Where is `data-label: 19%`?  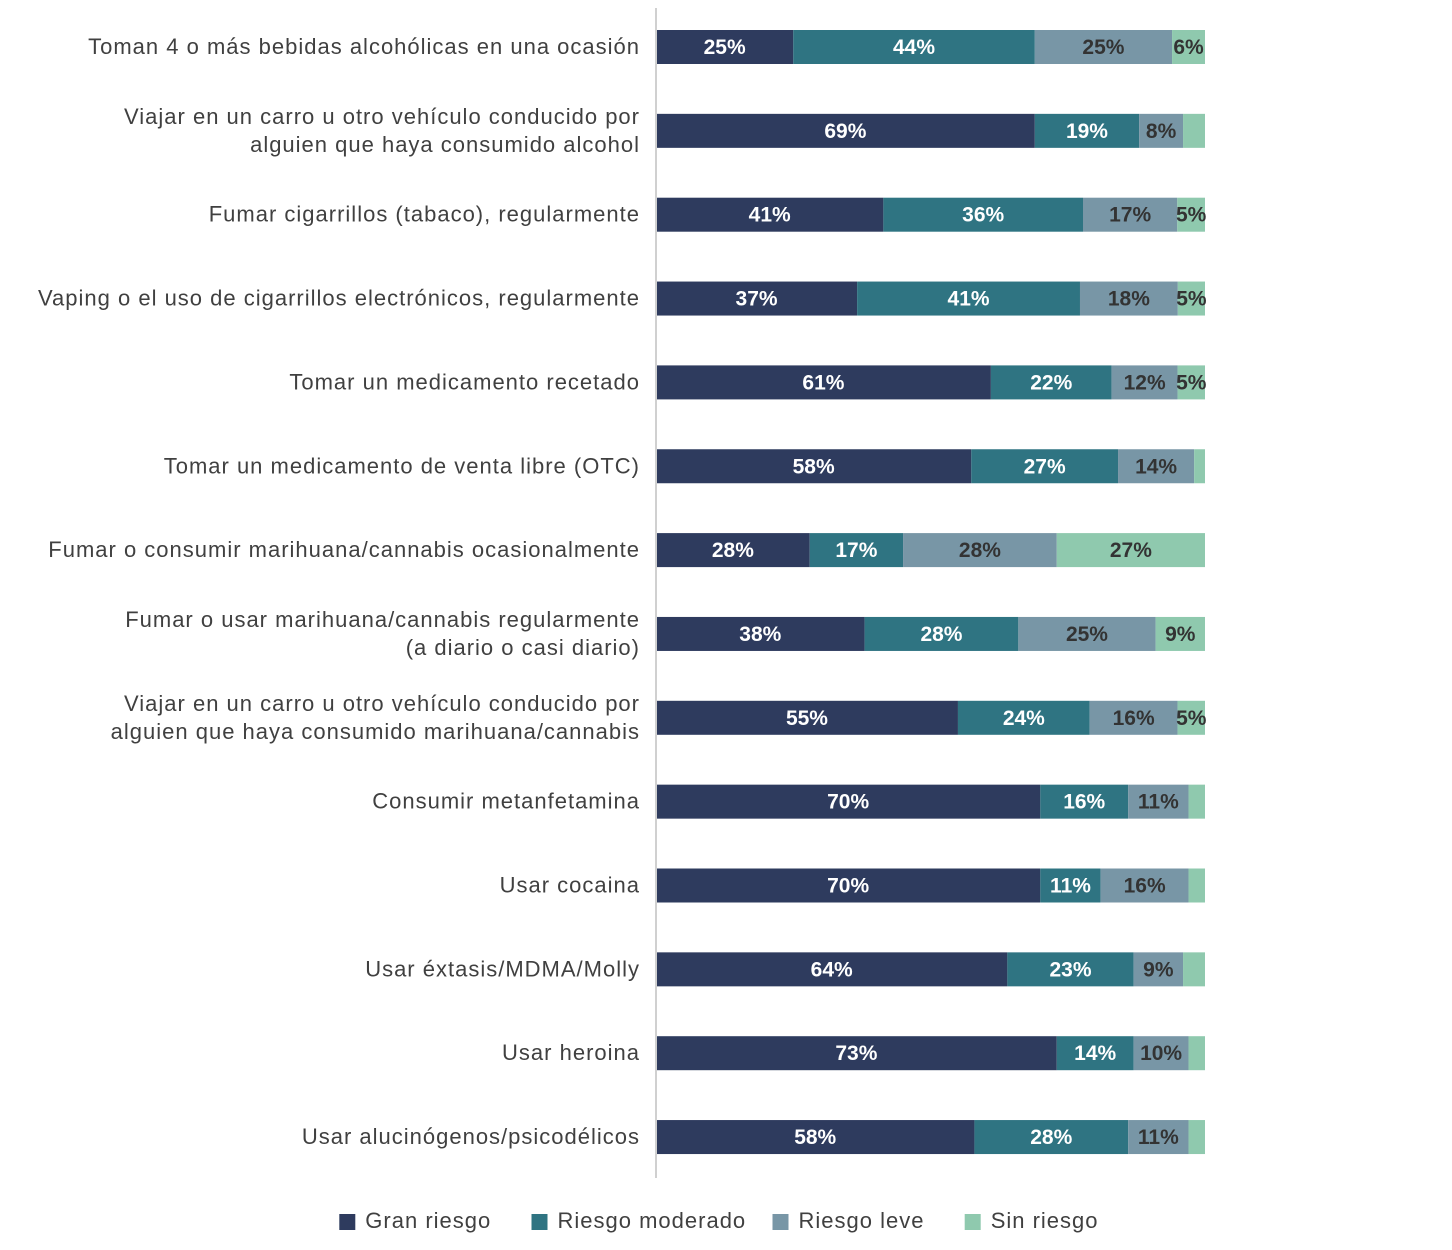
data-label: 19% is located at coordinates (1087, 131).